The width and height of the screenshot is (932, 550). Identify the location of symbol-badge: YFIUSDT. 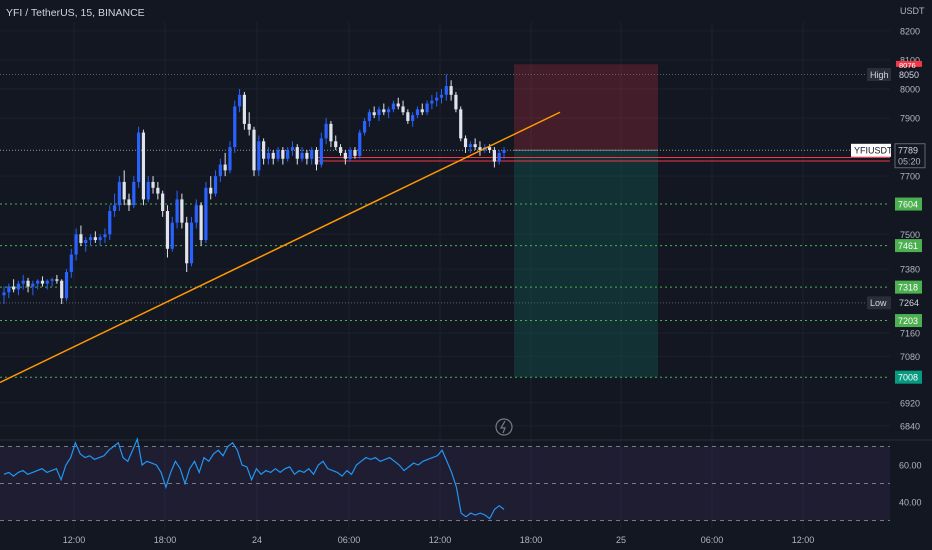
(872, 150).